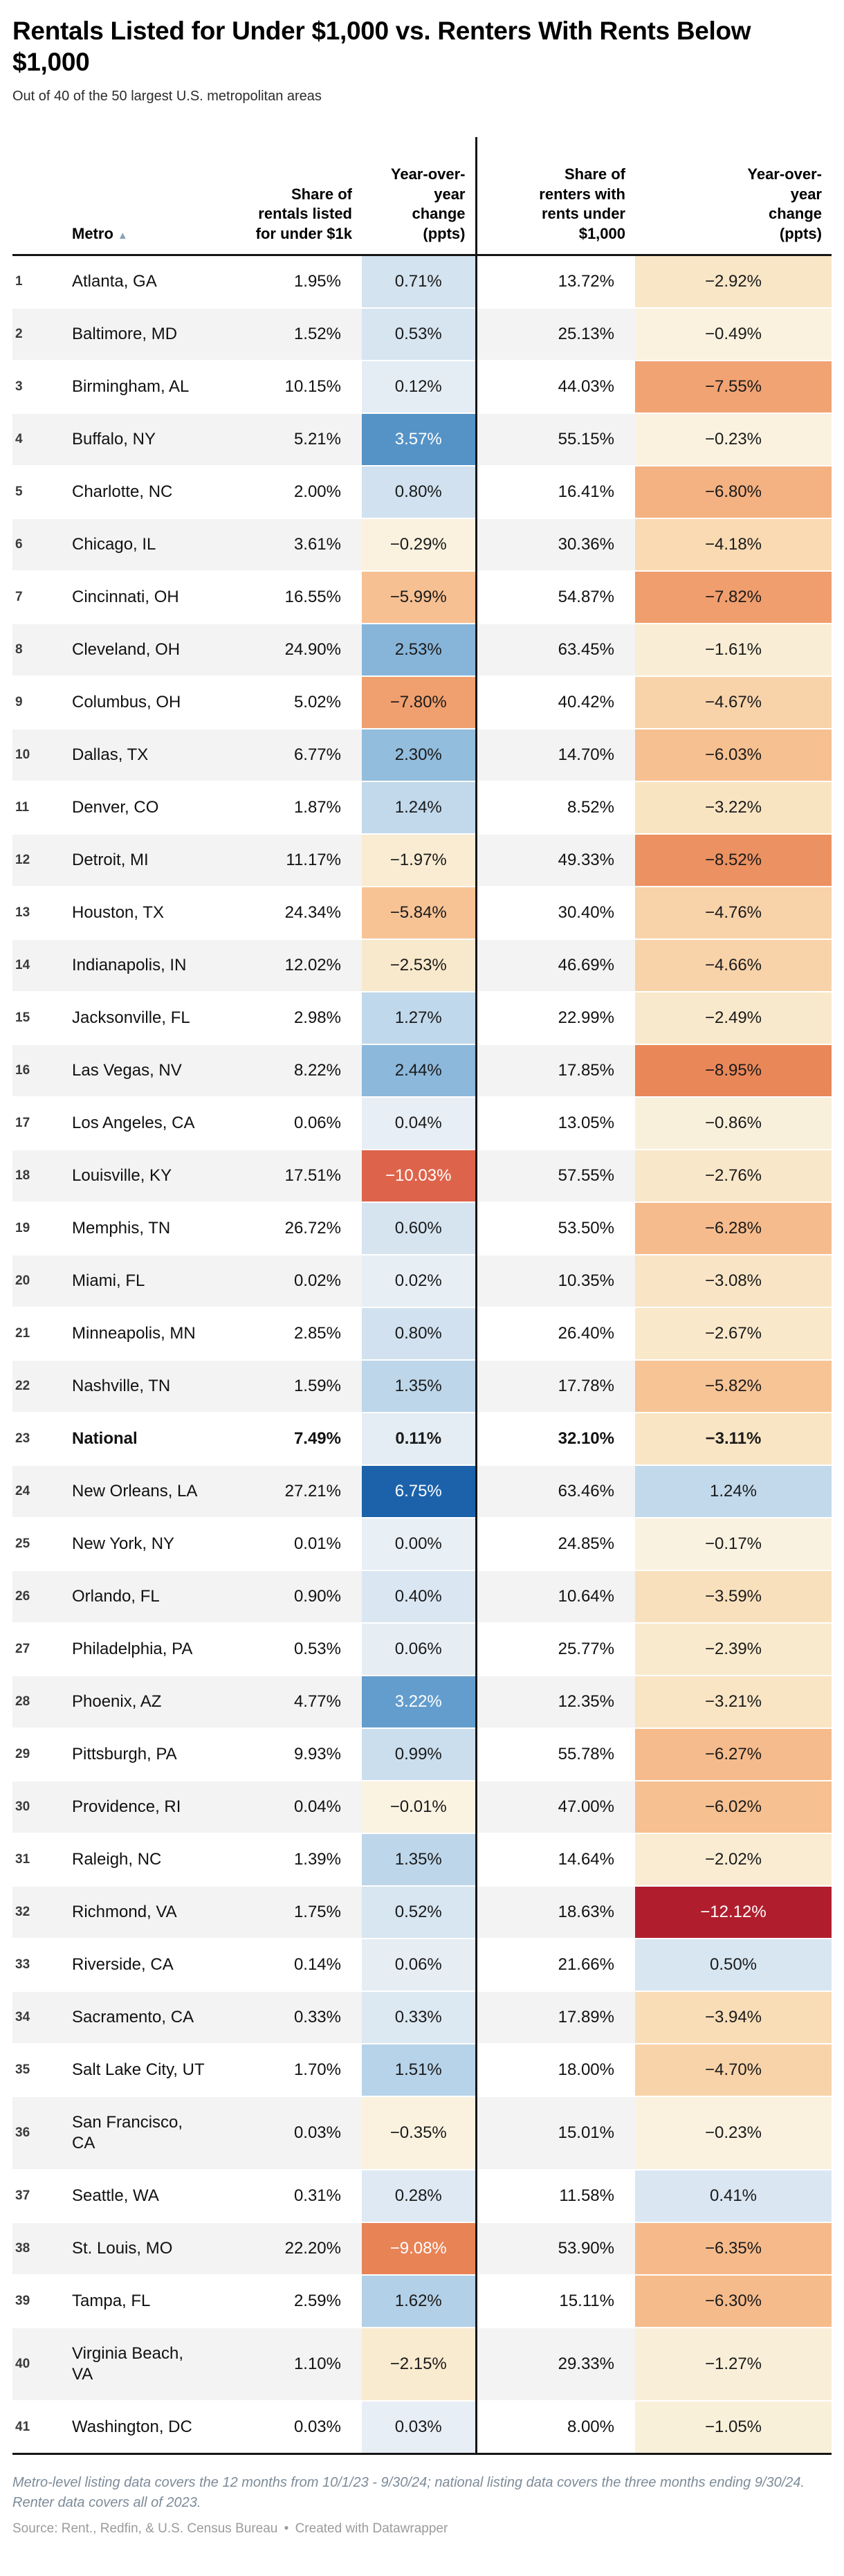 This screenshot has width=844, height=2576. I want to click on table-row: 24 New Orleans, LA 27.21% 6.75% 63.46% 1.24%, so click(422, 1491).